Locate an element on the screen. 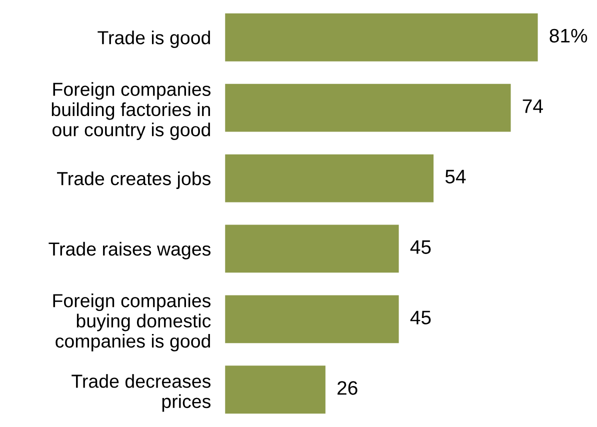 This screenshot has width=597, height=427. y-tick-label: Trade raises wages is located at coordinates (129, 251).